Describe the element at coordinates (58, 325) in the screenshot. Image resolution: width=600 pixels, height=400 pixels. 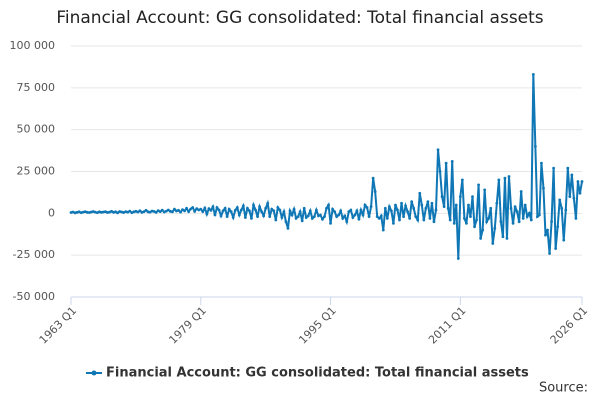
I see `x-tick-label: 1963 Q1` at that location.